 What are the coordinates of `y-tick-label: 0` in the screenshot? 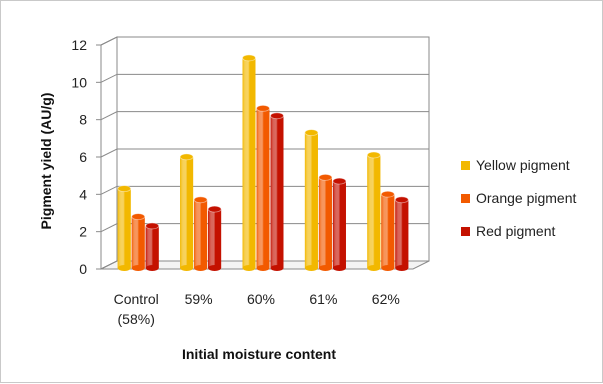 It's located at (83, 269).